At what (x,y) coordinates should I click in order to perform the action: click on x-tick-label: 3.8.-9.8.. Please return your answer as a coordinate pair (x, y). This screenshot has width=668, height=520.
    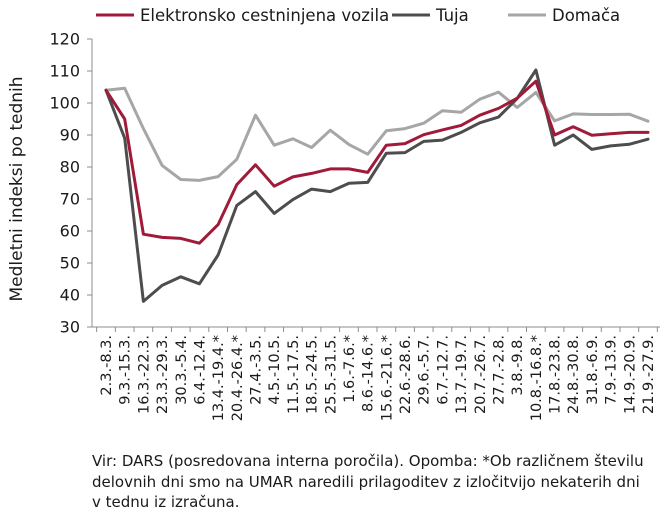
    Looking at the image, I should click on (518, 365).